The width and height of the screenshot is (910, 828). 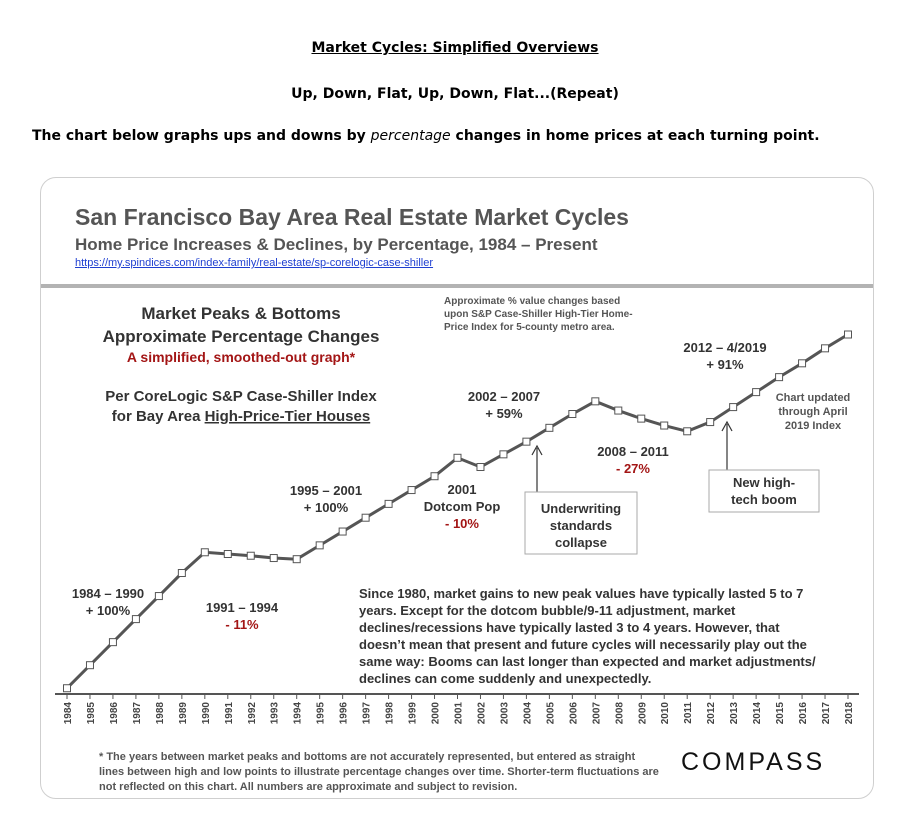 What do you see at coordinates (780, 713) in the screenshot?
I see `x-tick-label: 2015` at bounding box center [780, 713].